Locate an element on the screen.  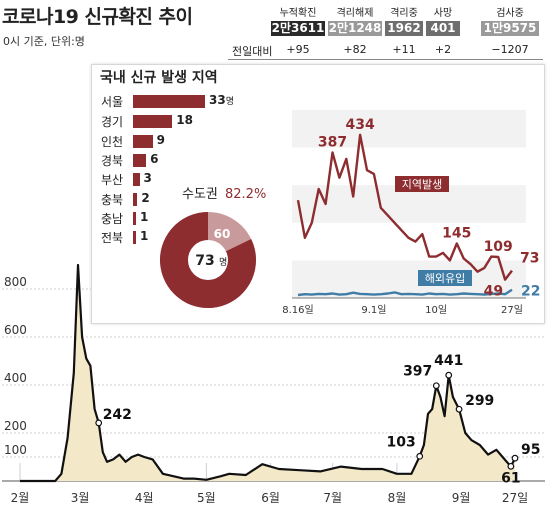
donut-hole is located at coordinates (208, 260).